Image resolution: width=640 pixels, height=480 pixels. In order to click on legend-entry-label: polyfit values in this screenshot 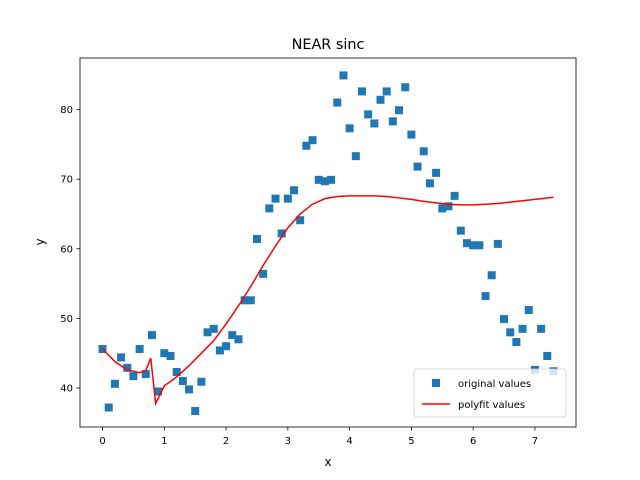, I will do `click(491, 405)`.